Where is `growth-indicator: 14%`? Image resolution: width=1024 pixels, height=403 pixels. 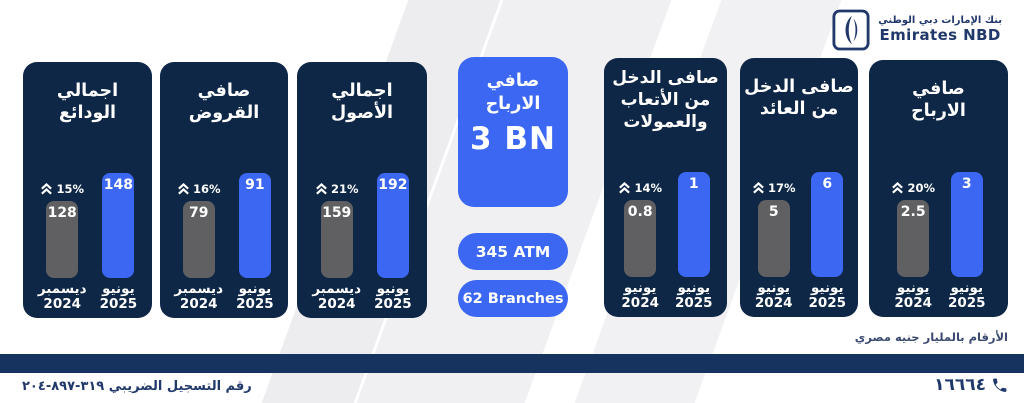 growth-indicator: 14% is located at coordinates (640, 188).